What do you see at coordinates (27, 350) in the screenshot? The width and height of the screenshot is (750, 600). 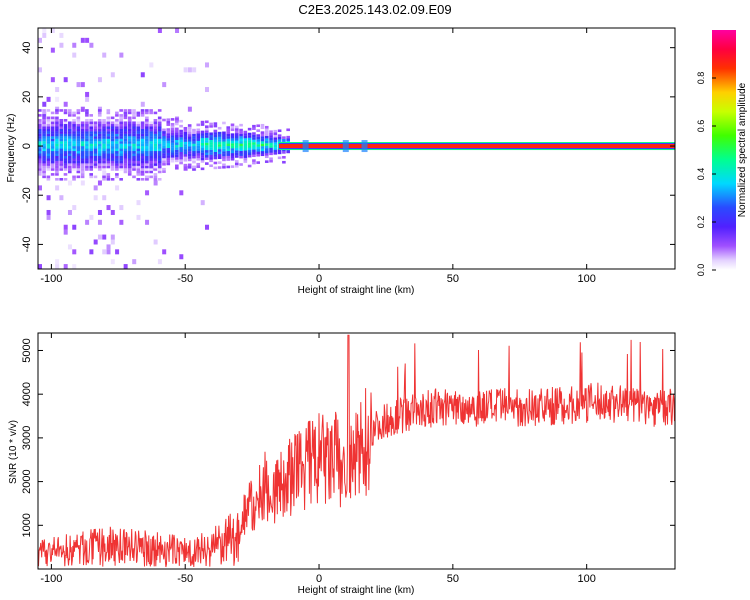 I see `snr-y-tick-label: 5000` at bounding box center [27, 350].